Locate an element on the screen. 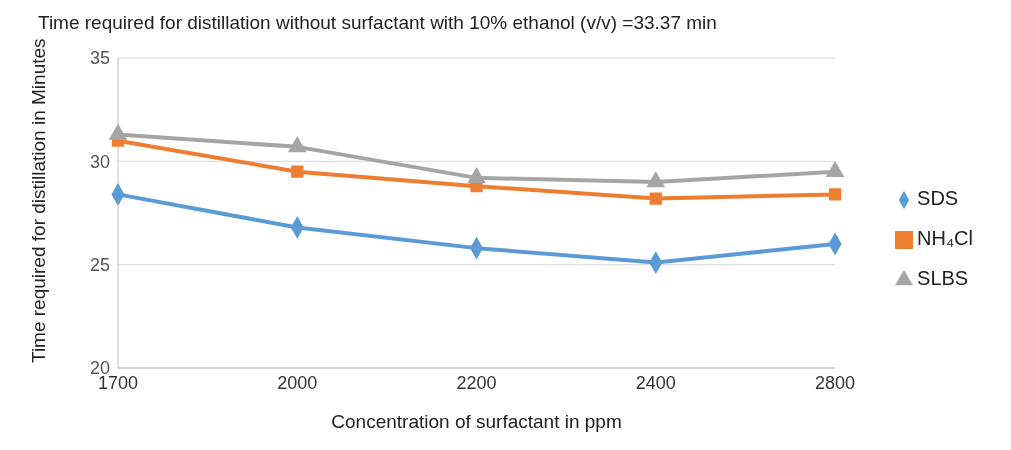 This screenshot has width=1011, height=450. x-tick-label: 2800 is located at coordinates (835, 382).